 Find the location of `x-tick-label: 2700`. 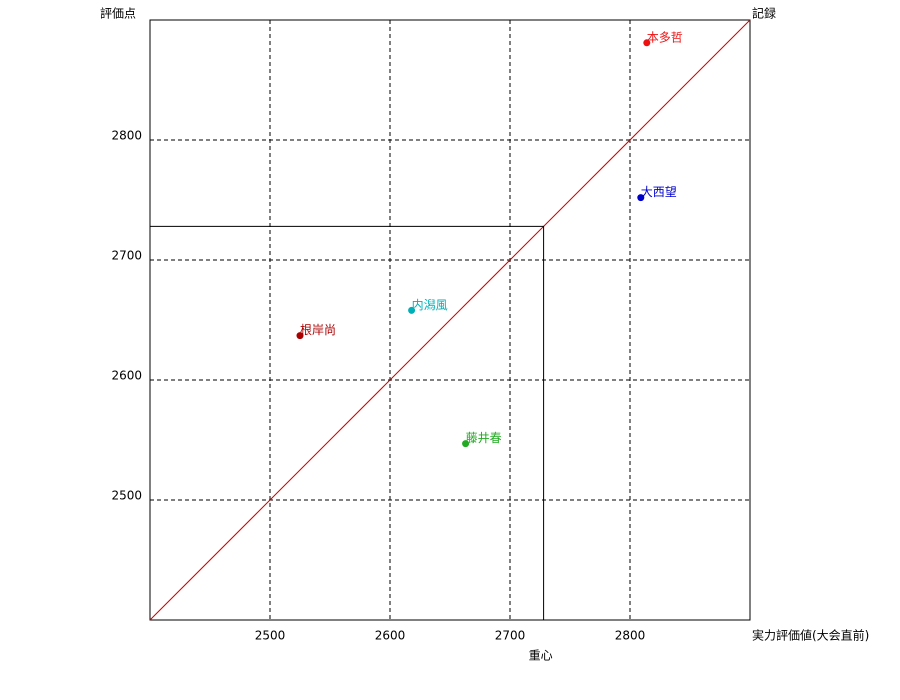

x-tick-label: 2700 is located at coordinates (510, 636).